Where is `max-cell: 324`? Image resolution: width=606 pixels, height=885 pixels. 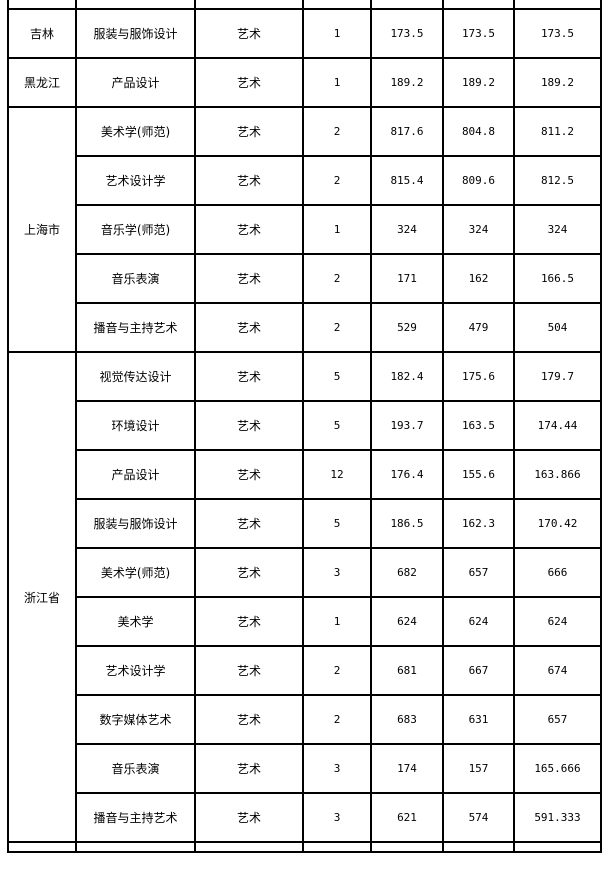 max-cell: 324 is located at coordinates (407, 229).